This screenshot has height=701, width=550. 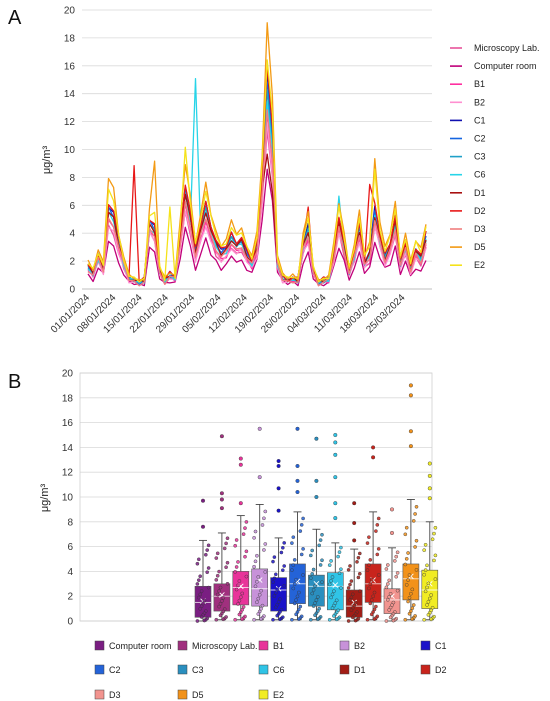 What do you see at coordinates (259, 428) in the screenshot?
I see `outlier-b2` at bounding box center [259, 428].